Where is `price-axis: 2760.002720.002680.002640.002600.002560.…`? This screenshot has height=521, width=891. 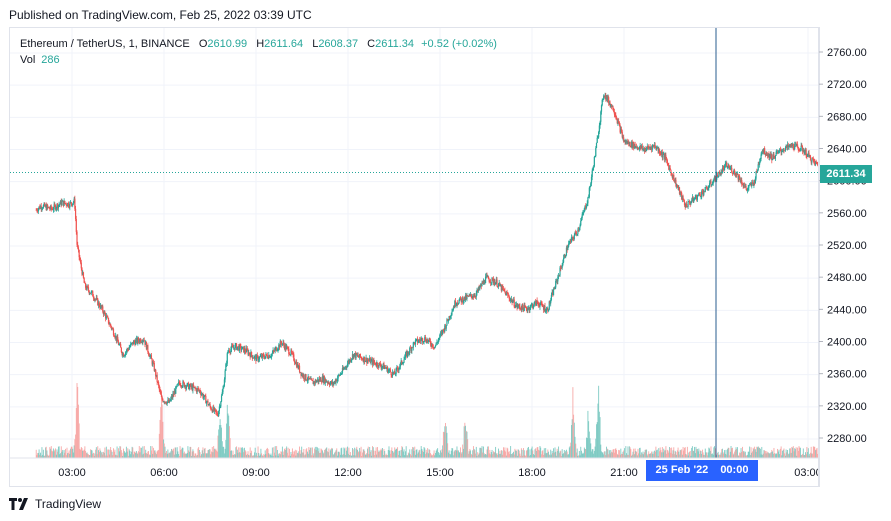 price-axis: 2760.002720.002680.002640.002600.002560.… is located at coordinates (855, 257).